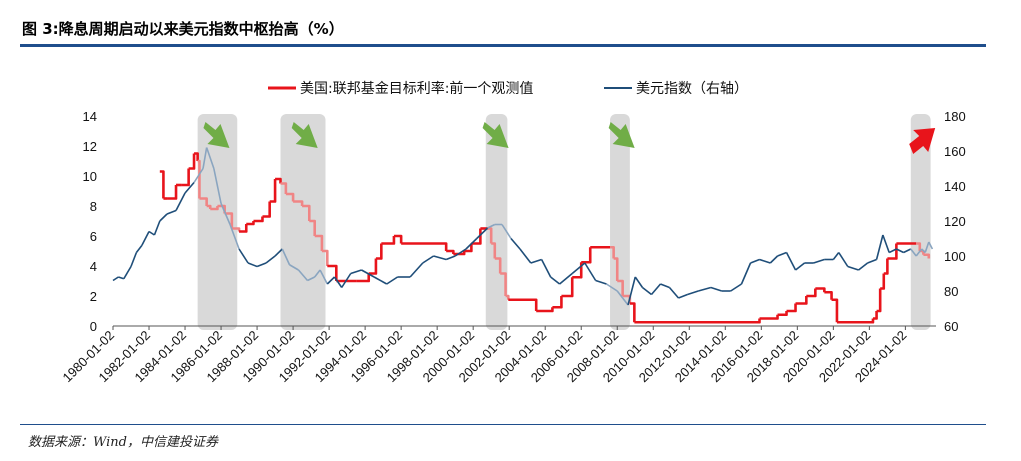 This screenshot has width=1021, height=461. I want to click on y-left-tick-label: 8, so click(93, 206).